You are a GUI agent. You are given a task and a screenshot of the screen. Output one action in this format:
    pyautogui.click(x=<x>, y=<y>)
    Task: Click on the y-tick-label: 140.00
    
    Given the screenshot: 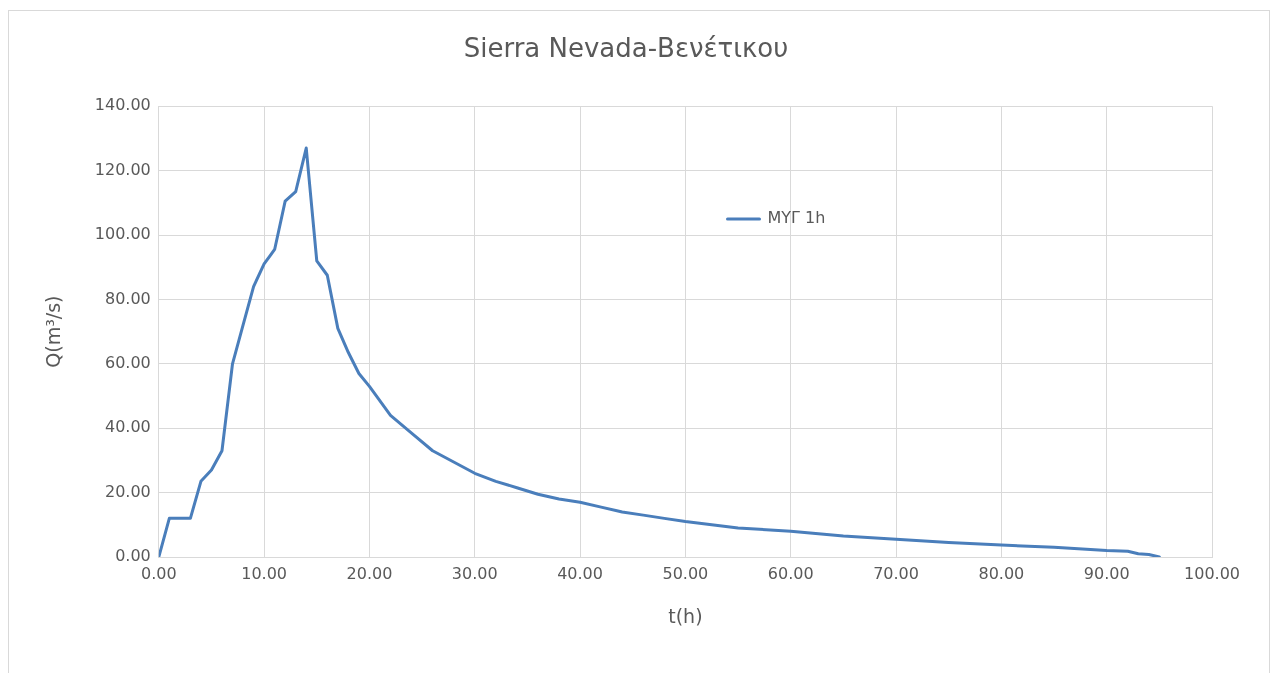 What is the action you would take?
    pyautogui.click(x=122, y=105)
    